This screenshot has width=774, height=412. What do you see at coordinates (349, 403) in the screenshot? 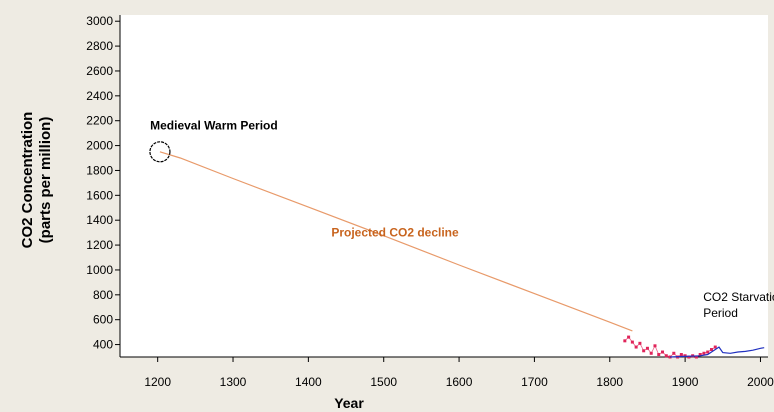
I see `x-axis-label: Year` at bounding box center [349, 403].